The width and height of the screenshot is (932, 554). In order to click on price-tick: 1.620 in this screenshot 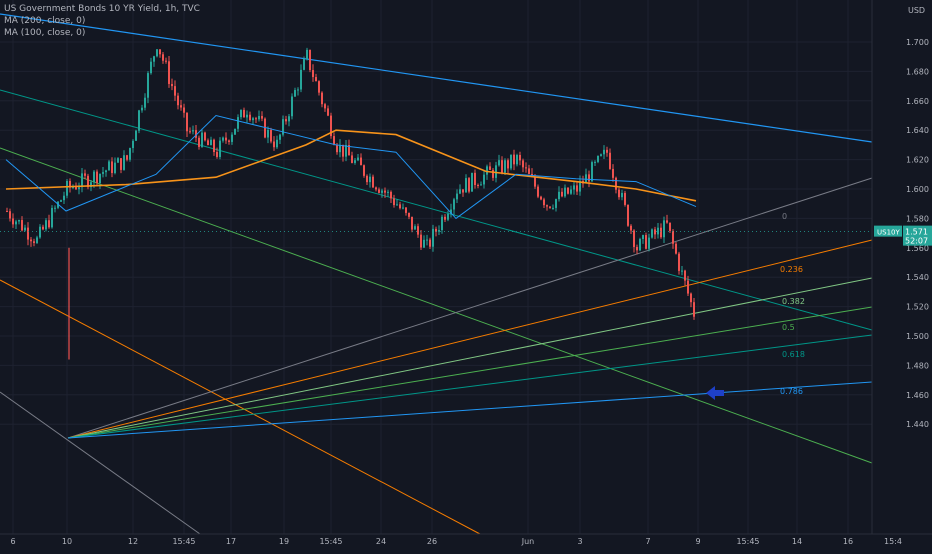, I will do `click(917, 160)`.